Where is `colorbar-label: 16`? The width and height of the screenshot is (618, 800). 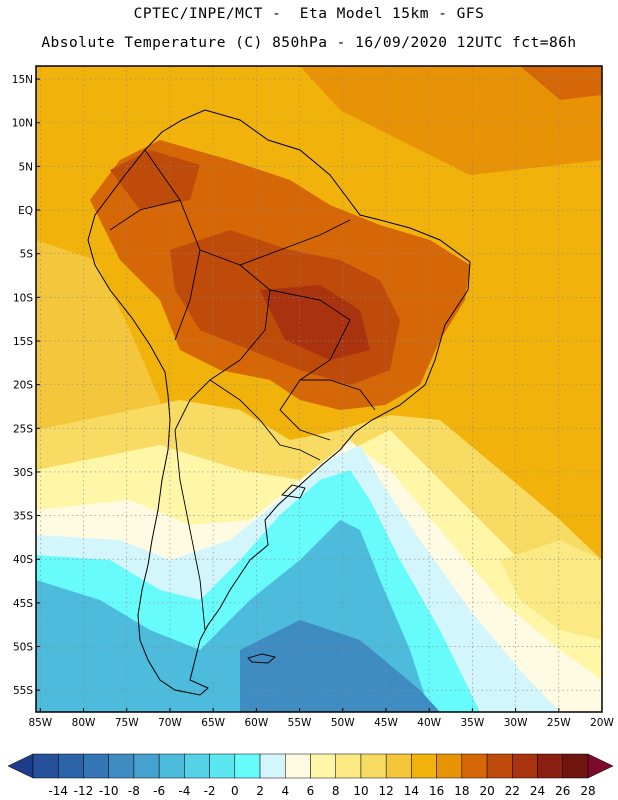 colorbar-label: 16 is located at coordinates (436, 791).